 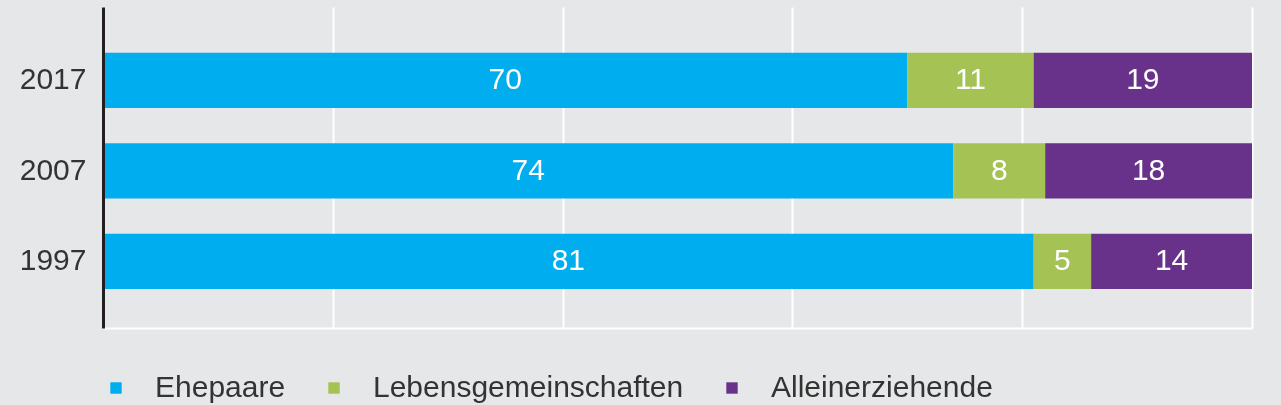 I want to click on legend-label: Lebensgemeinschaften, so click(x=528, y=386).